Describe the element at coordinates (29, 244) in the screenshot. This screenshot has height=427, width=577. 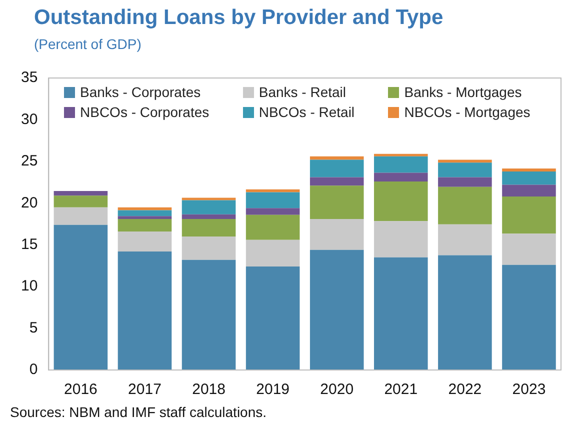
I see `y-tick-label: 15` at that location.